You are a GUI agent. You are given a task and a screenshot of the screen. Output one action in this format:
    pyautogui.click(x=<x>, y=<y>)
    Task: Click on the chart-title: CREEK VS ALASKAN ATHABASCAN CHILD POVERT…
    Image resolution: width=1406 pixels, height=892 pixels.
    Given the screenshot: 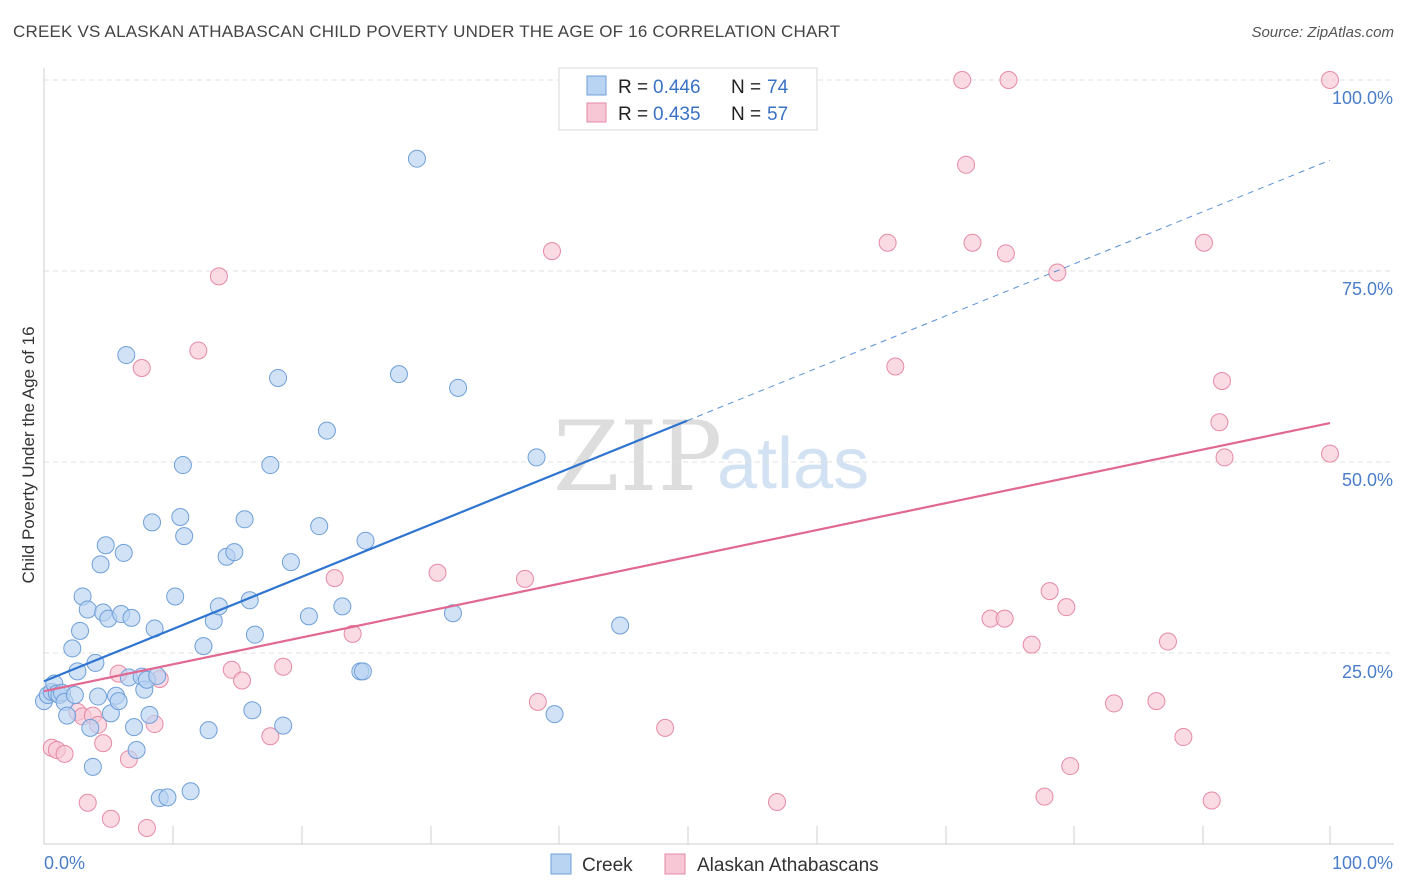 What is the action you would take?
    pyautogui.click(x=427, y=31)
    